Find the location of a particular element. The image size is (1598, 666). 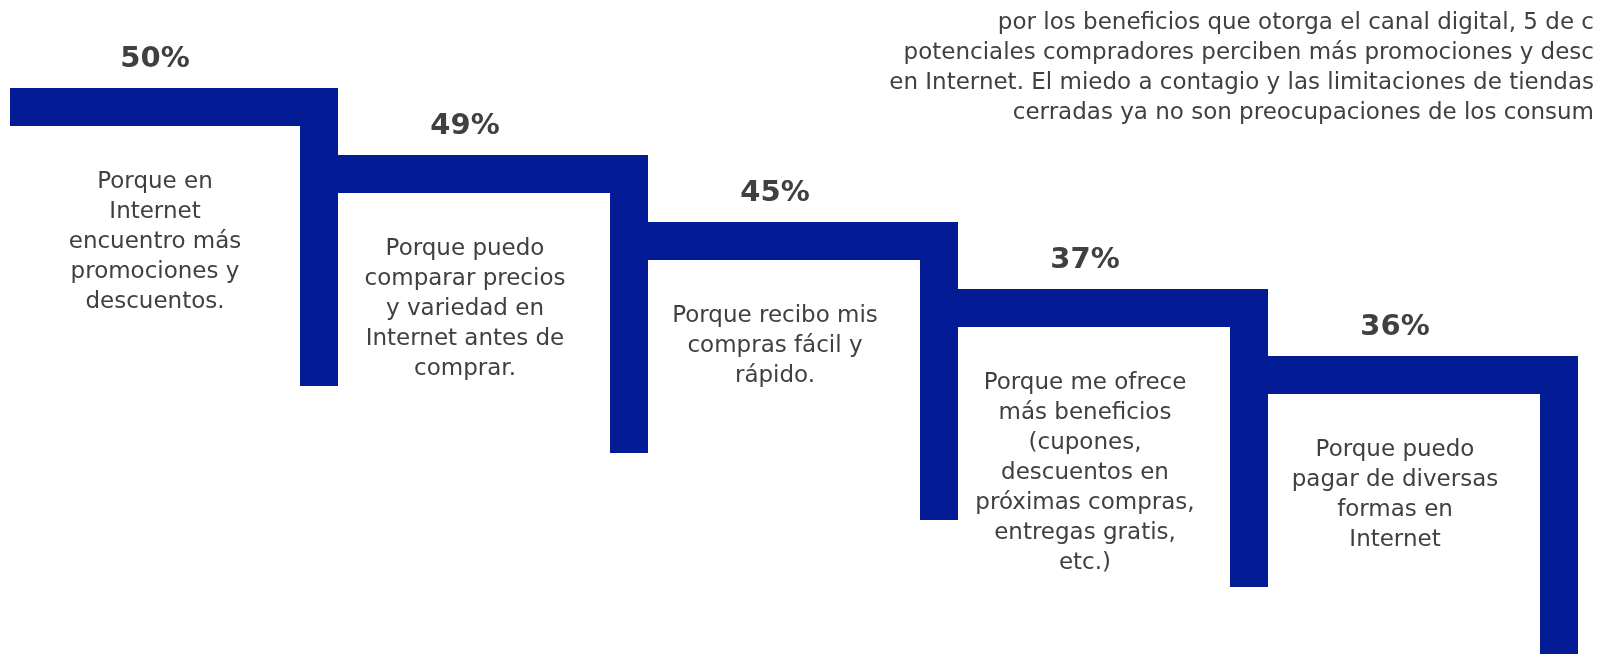

category-label: Porque me ofrece más beneficios (cupones, descuentos en próximas compras, entregas gratis, etc.) is located at coordinates (1085, 471).